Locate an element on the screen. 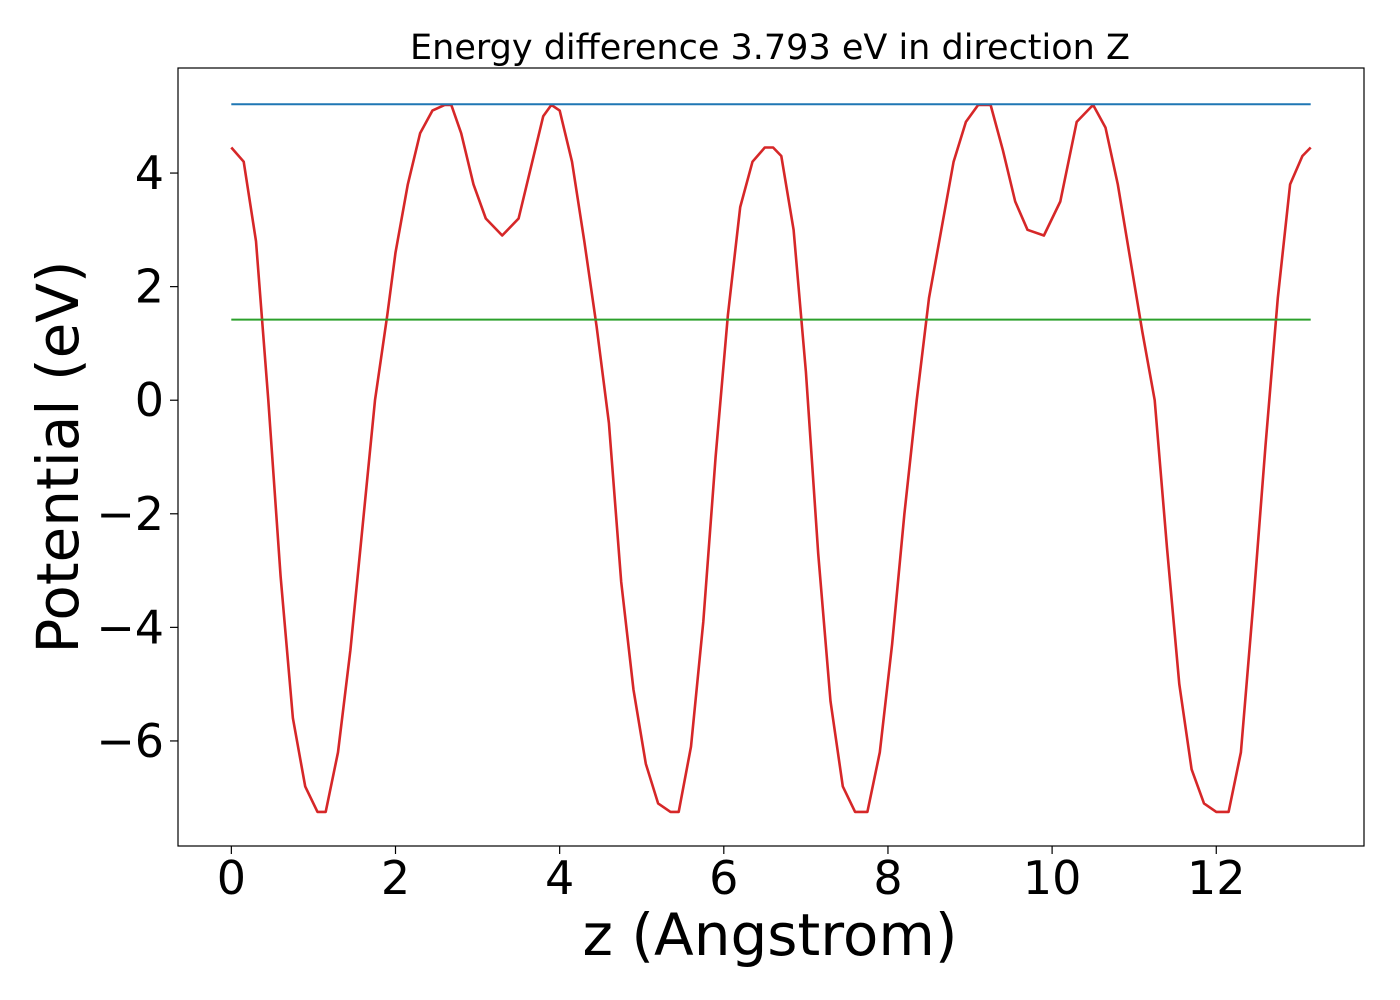  y-tick-label: −4 is located at coordinates (130, 627).